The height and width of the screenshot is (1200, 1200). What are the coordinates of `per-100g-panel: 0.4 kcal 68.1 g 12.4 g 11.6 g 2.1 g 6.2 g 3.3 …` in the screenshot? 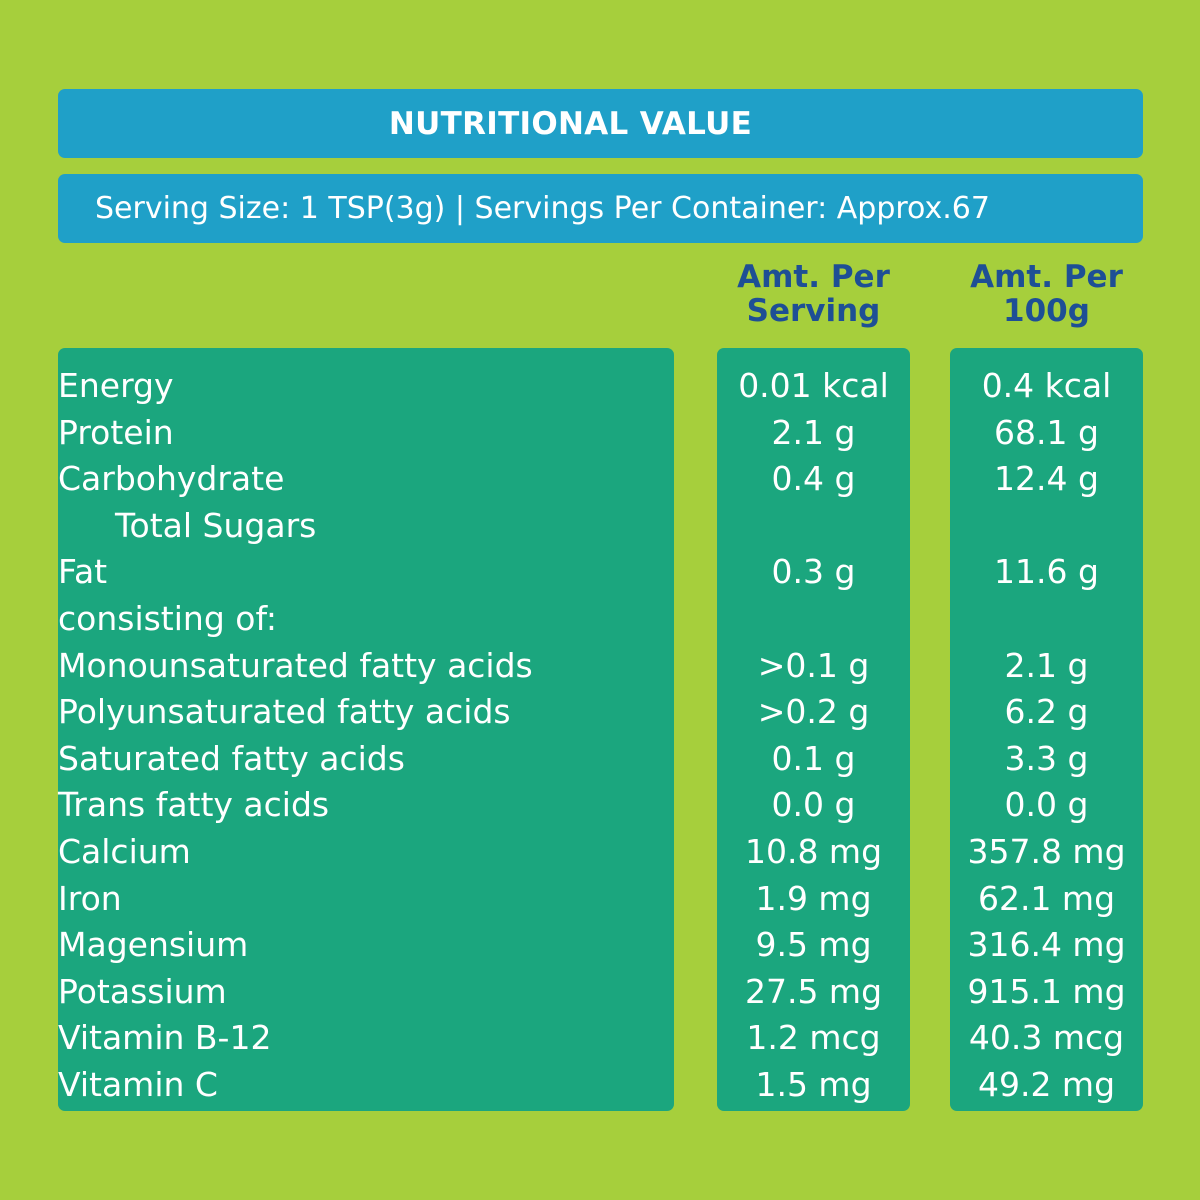 It's located at (1046, 729).